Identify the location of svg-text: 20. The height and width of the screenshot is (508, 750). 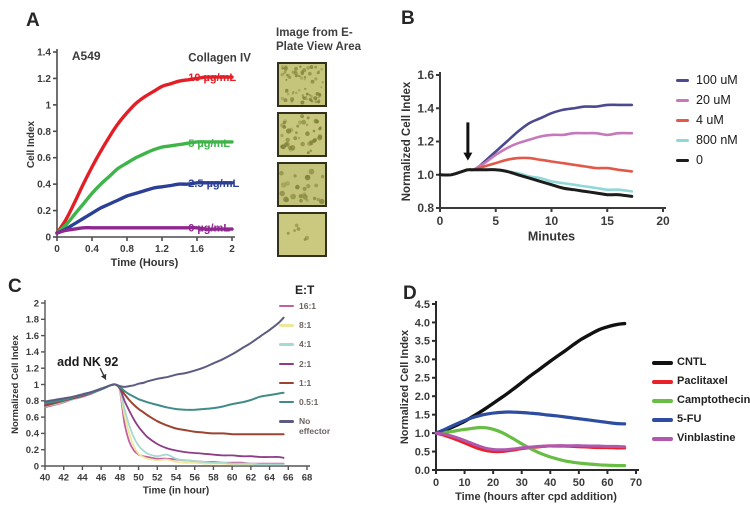
(493, 483).